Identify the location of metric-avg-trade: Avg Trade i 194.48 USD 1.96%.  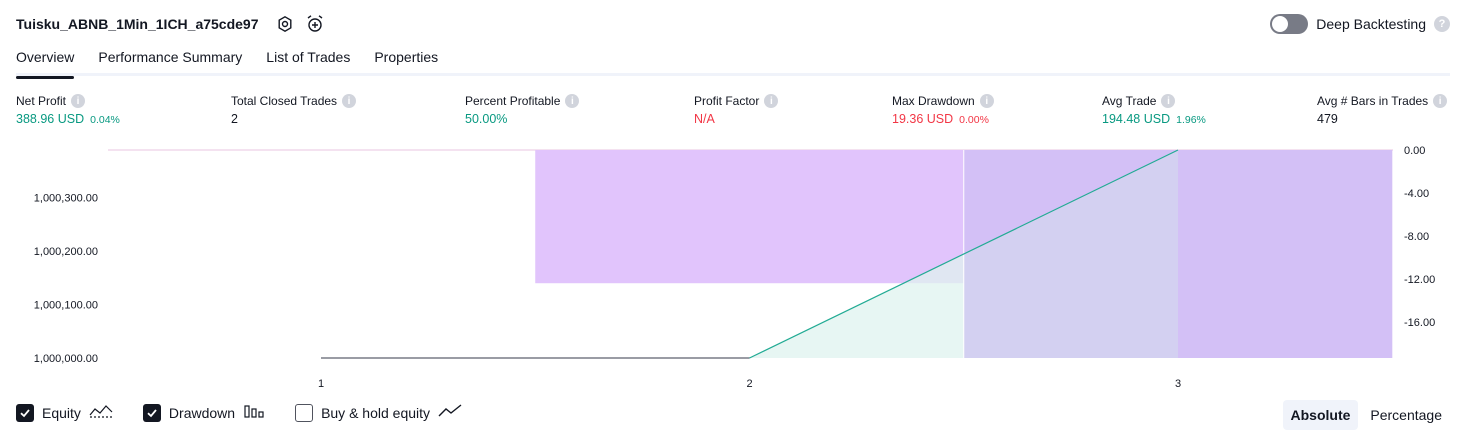
(1154, 109).